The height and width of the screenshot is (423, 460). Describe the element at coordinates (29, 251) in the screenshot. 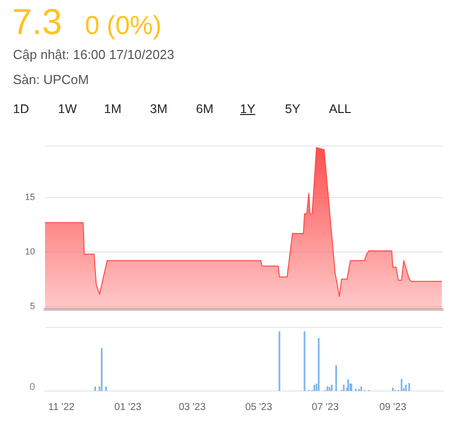

I see `y-tick-label: 10` at that location.